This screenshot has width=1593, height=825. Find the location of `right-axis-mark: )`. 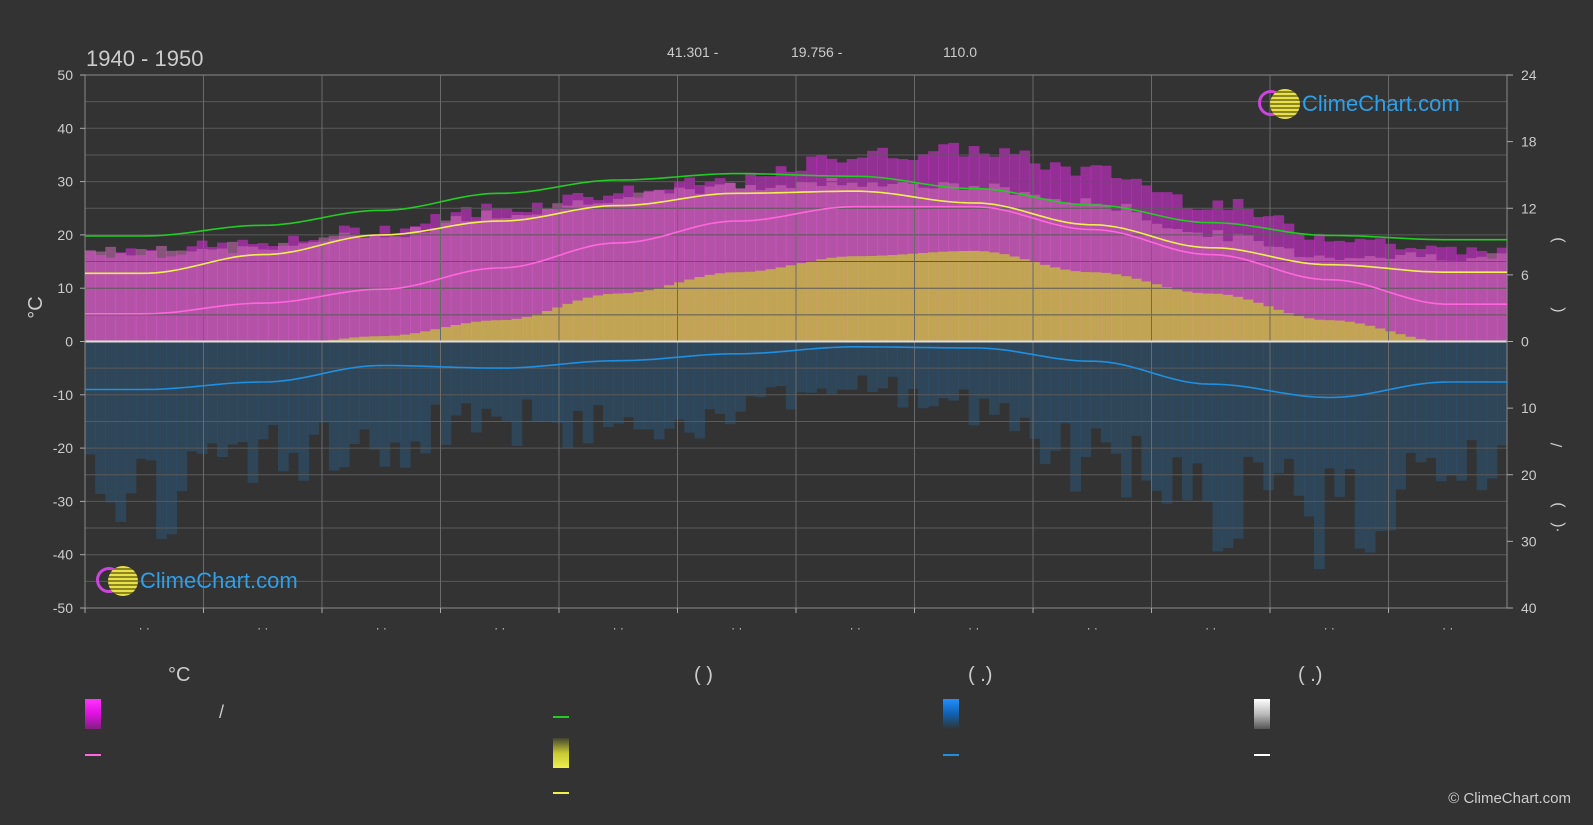

right-axis-mark: ) is located at coordinates (1557, 504).